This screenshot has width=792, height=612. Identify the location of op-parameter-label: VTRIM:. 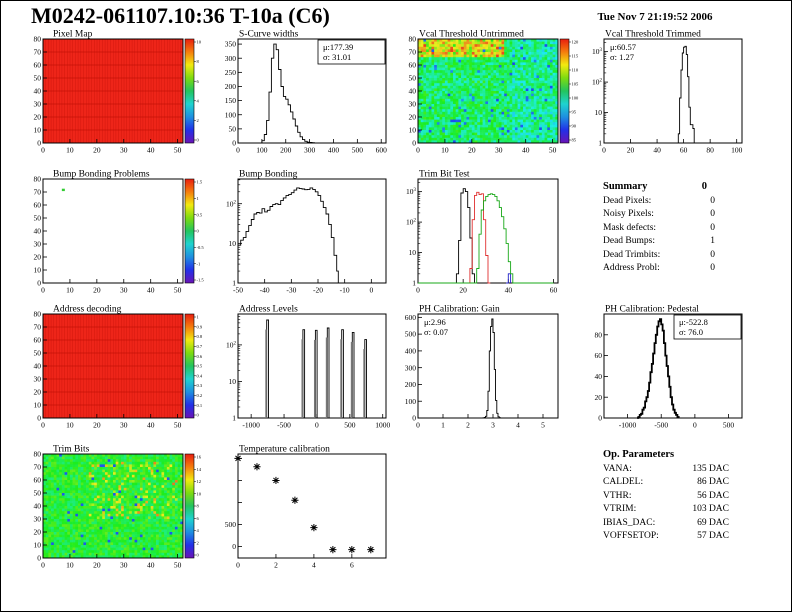
(620, 509).